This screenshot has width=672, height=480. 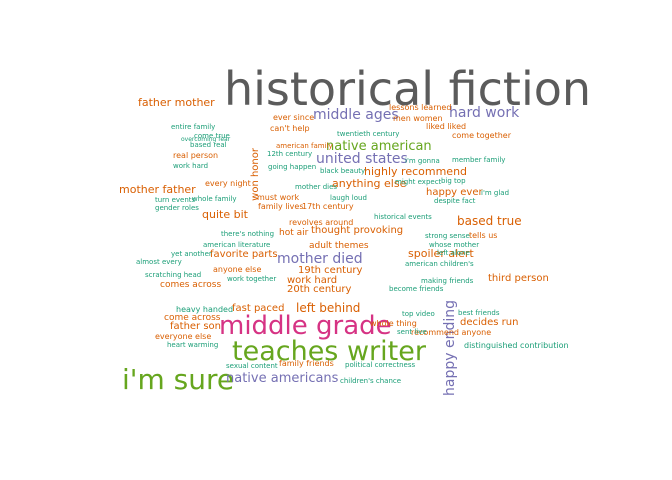 I want to click on cloud-word: strong sense, so click(x=447, y=236).